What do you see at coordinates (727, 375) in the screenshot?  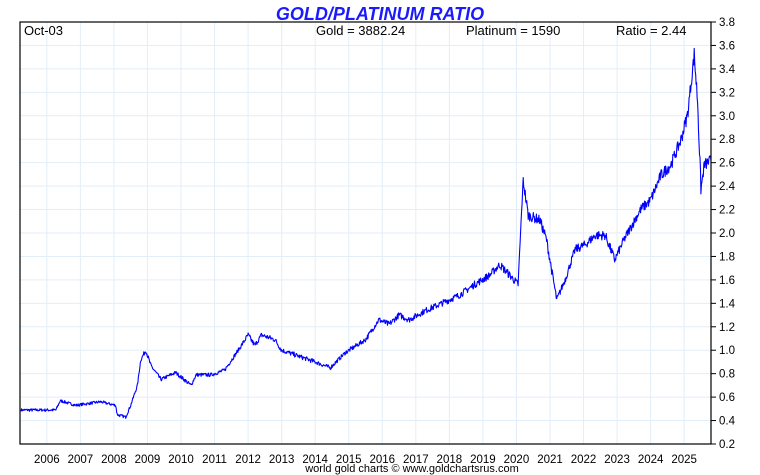 I see `y-tick-label: 0.8` at bounding box center [727, 375].